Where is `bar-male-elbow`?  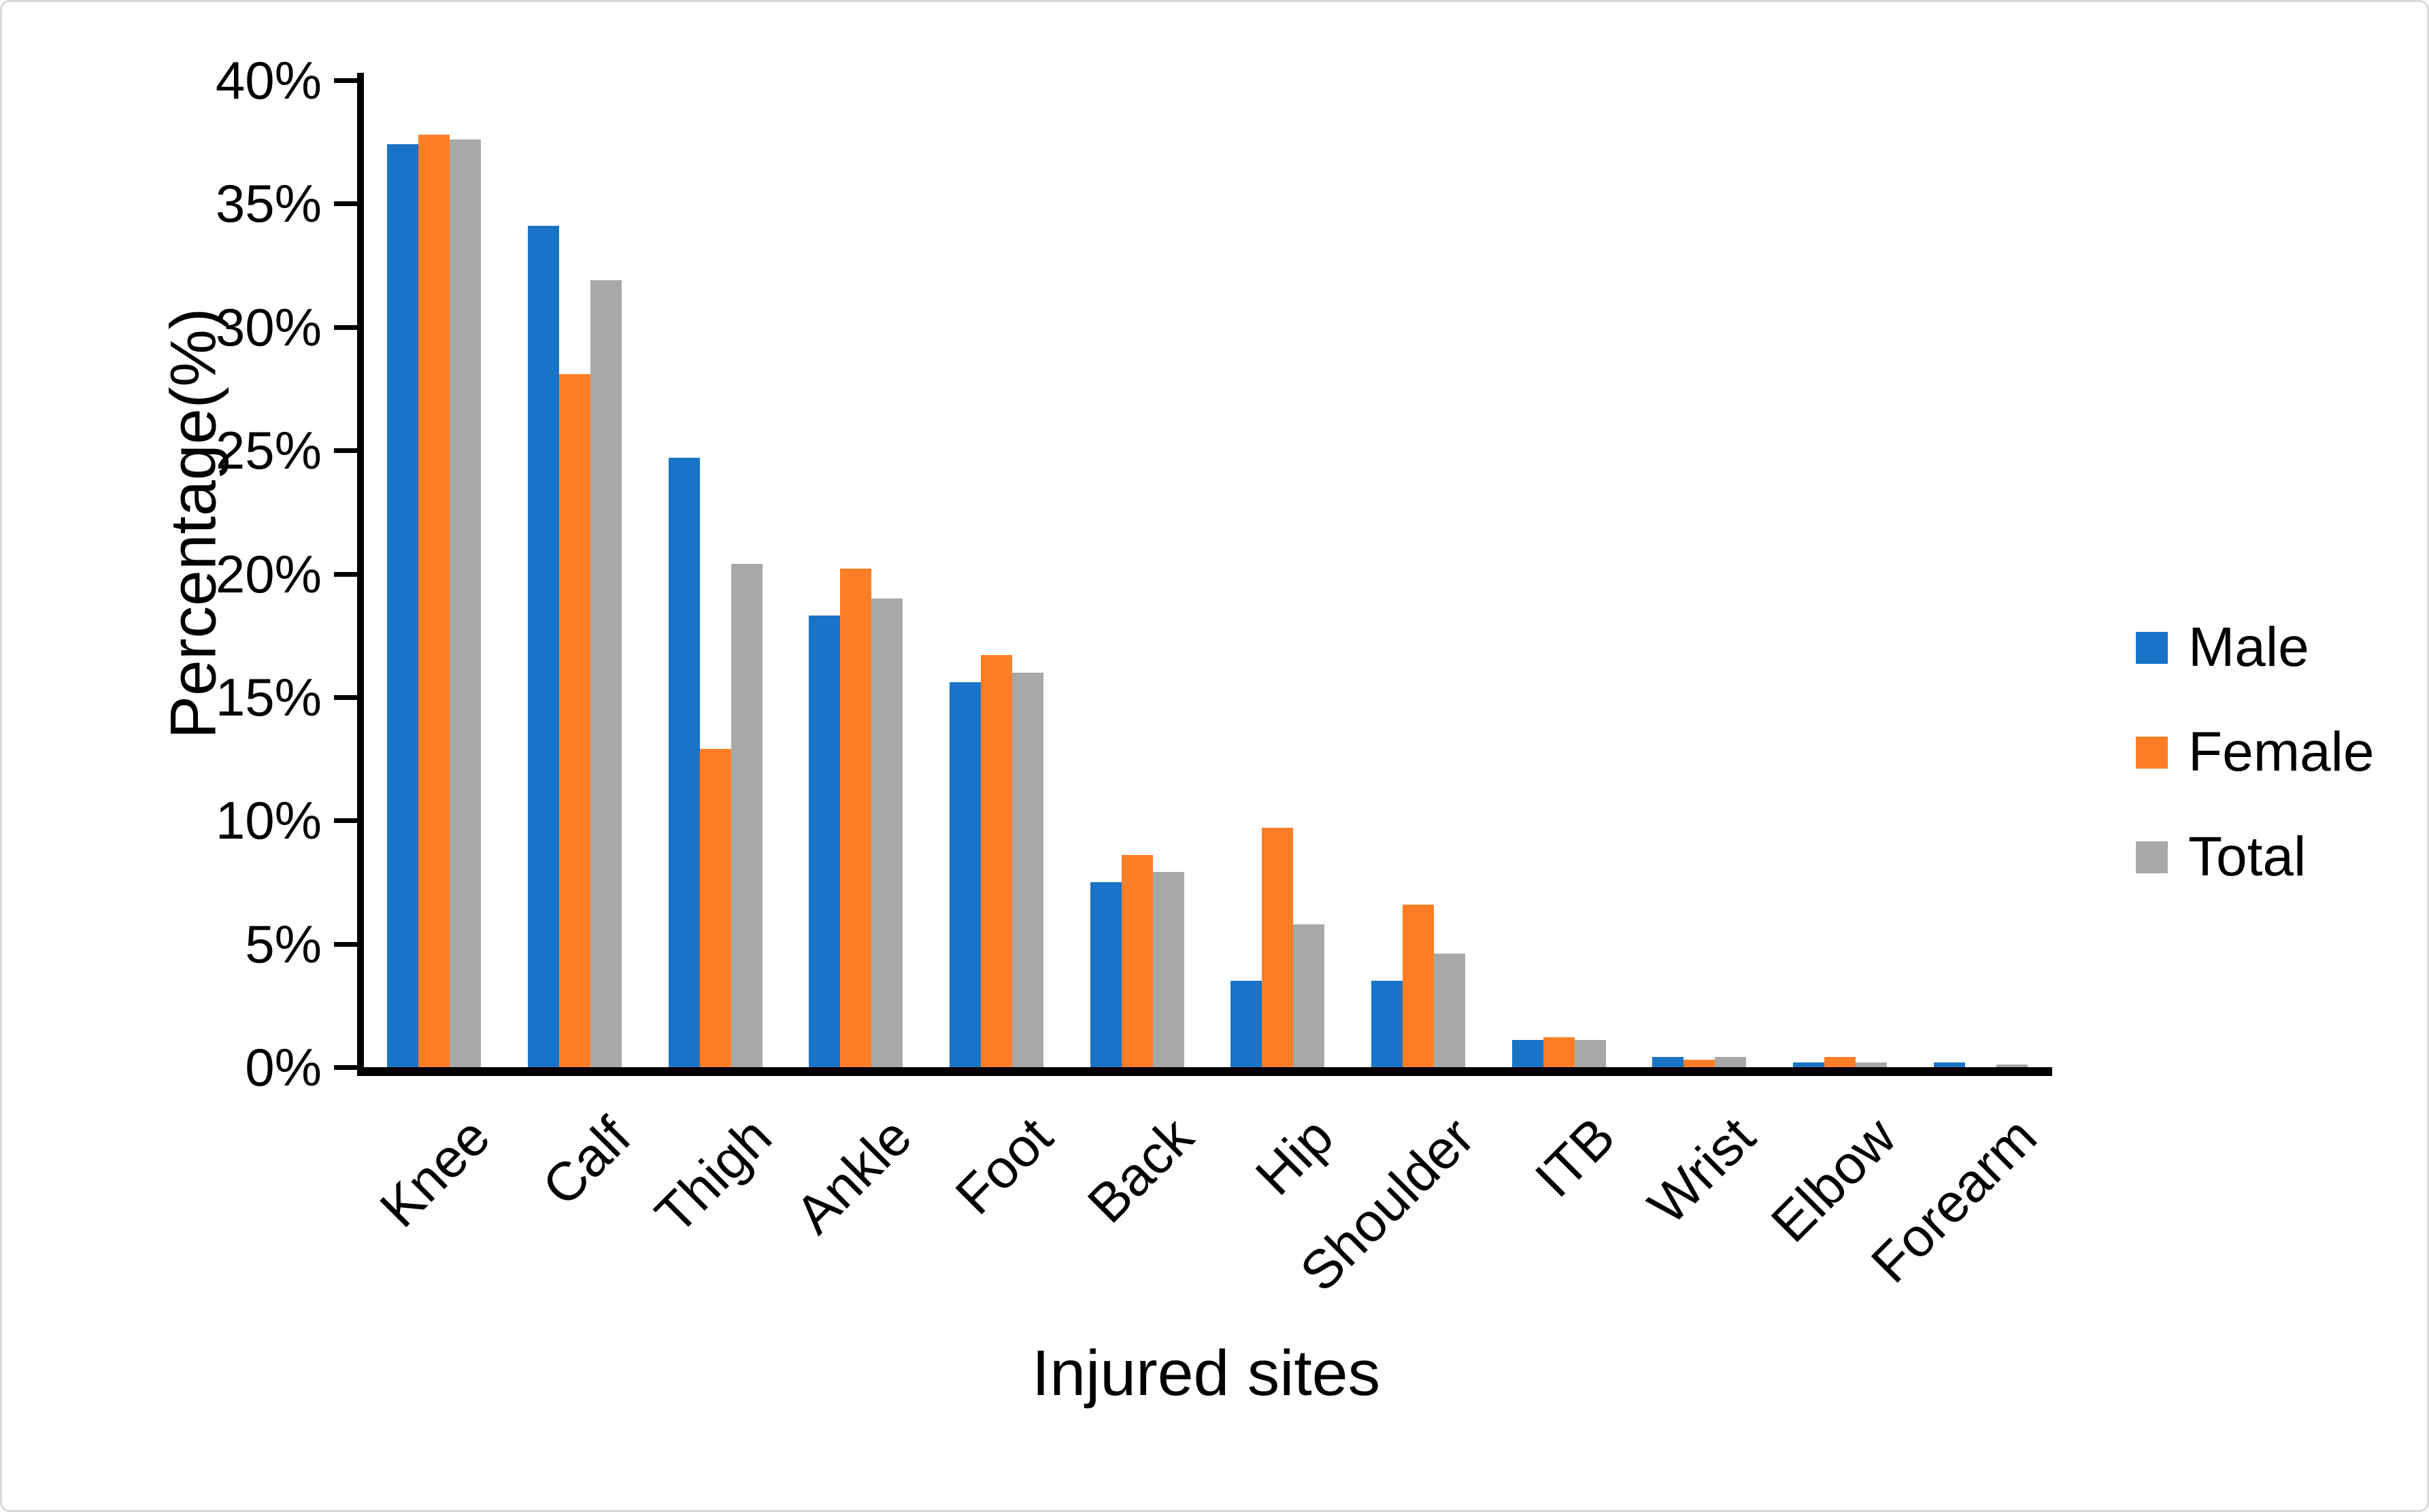 bar-male-elbow is located at coordinates (1809, 1064).